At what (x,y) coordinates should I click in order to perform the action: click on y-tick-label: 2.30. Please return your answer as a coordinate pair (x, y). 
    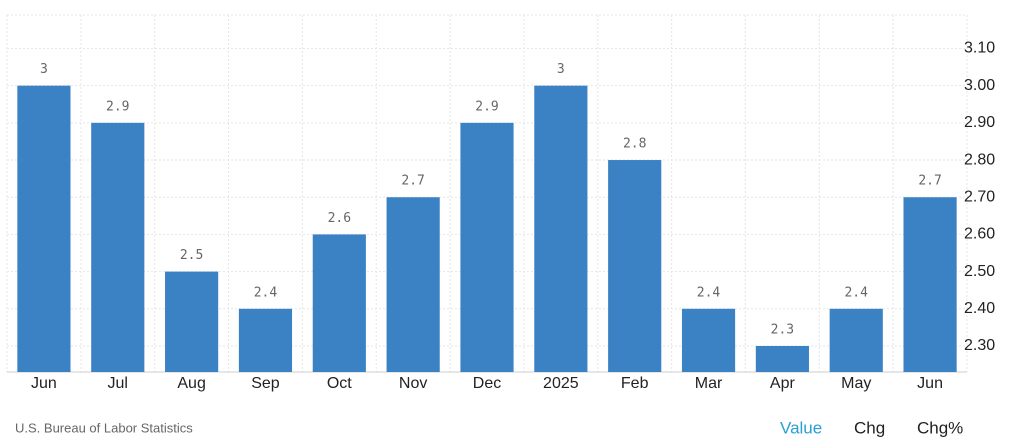
    Looking at the image, I should click on (979, 345).